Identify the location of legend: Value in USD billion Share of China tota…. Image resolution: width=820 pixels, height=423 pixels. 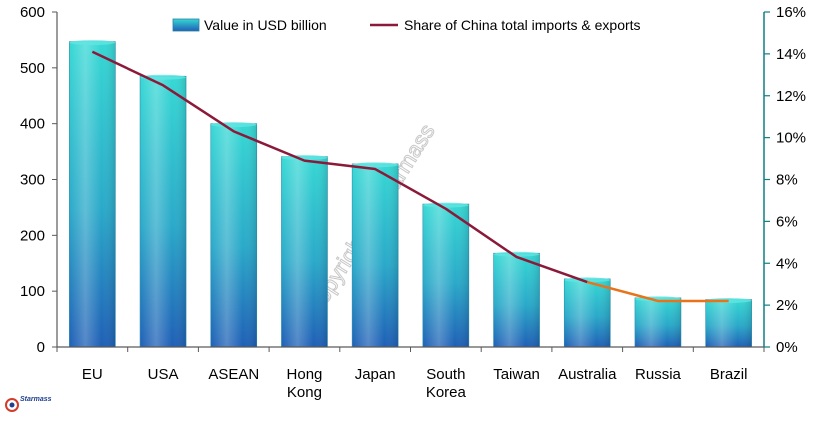
(406, 25).